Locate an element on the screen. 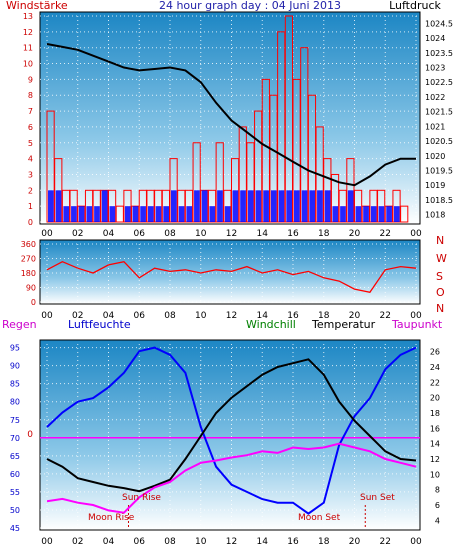 The height and width of the screenshot is (555, 470). temperature-tick-label: 14 is located at coordinates (435, 444).